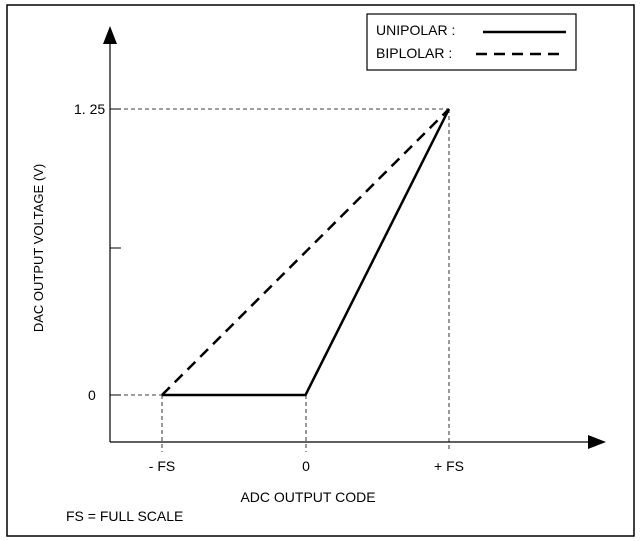 The width and height of the screenshot is (641, 541). I want to click on x-tick-label-pos-fs: + FS, so click(449, 466).